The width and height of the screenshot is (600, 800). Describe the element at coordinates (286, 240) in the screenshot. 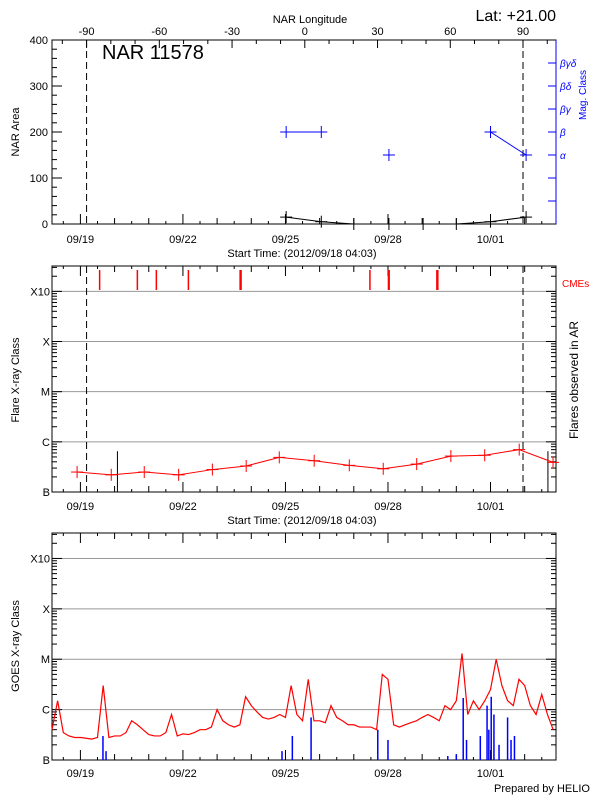

I see `panel1-x-tick-label: 09/25` at that location.